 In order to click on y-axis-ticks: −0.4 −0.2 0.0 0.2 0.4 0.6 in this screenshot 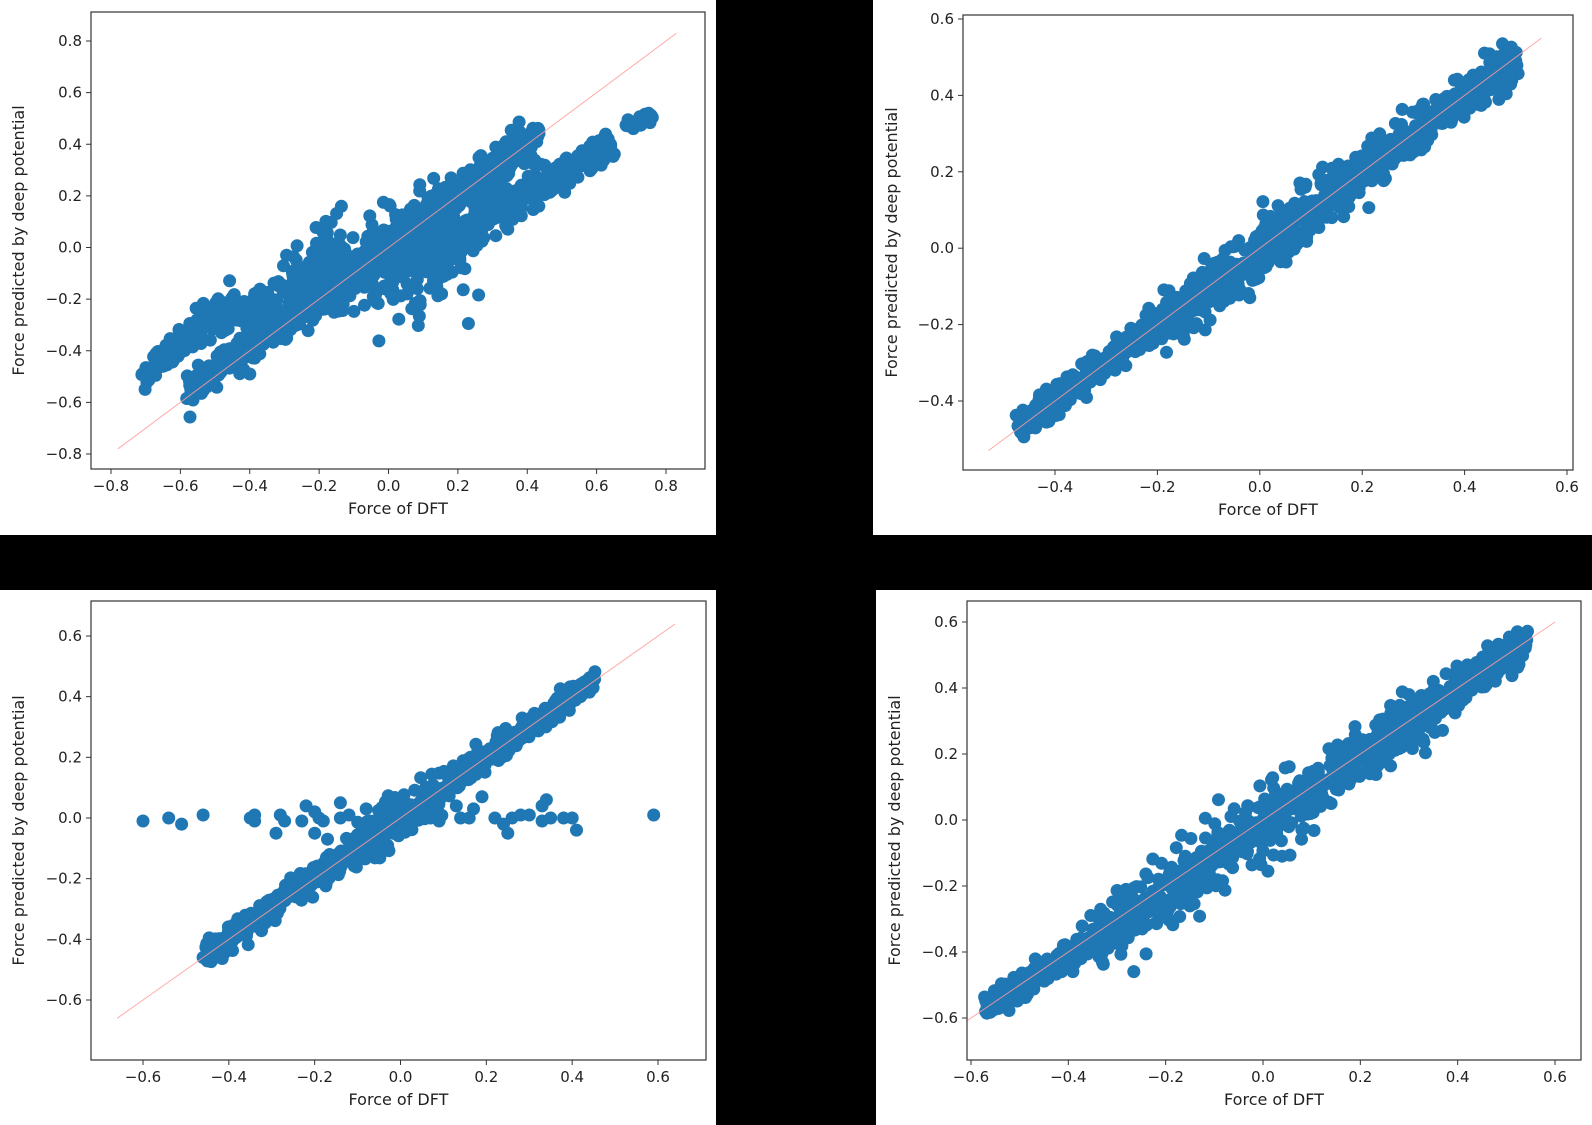, I will do `click(940, 210)`.